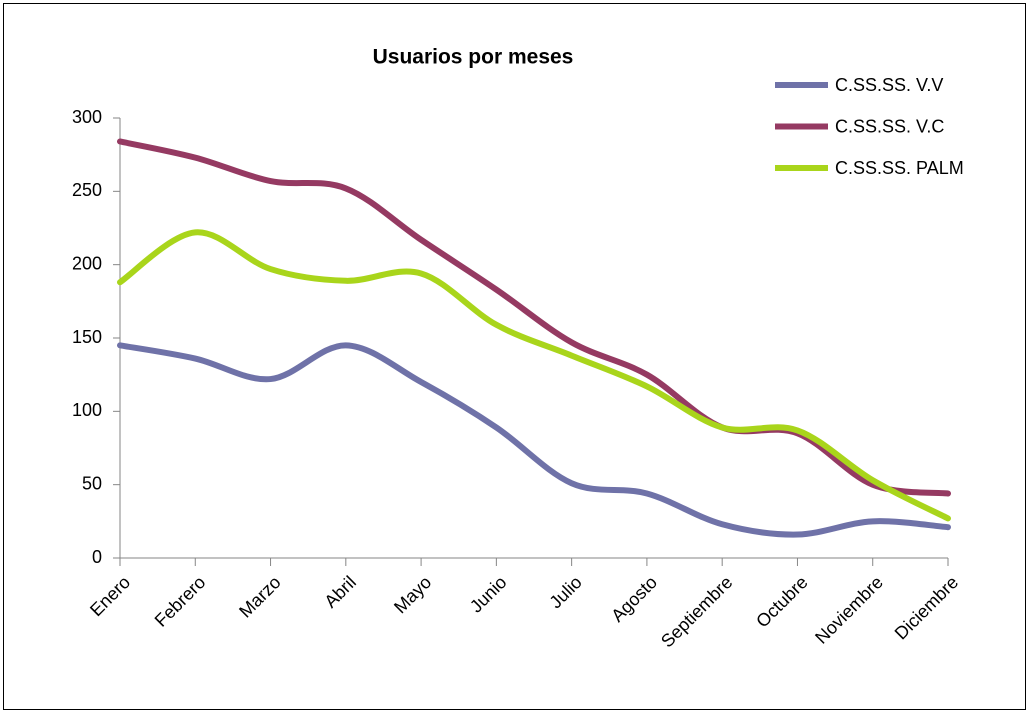  What do you see at coordinates (899, 168) in the screenshot?
I see `legend-label: C.SS.SS. PALM` at bounding box center [899, 168].